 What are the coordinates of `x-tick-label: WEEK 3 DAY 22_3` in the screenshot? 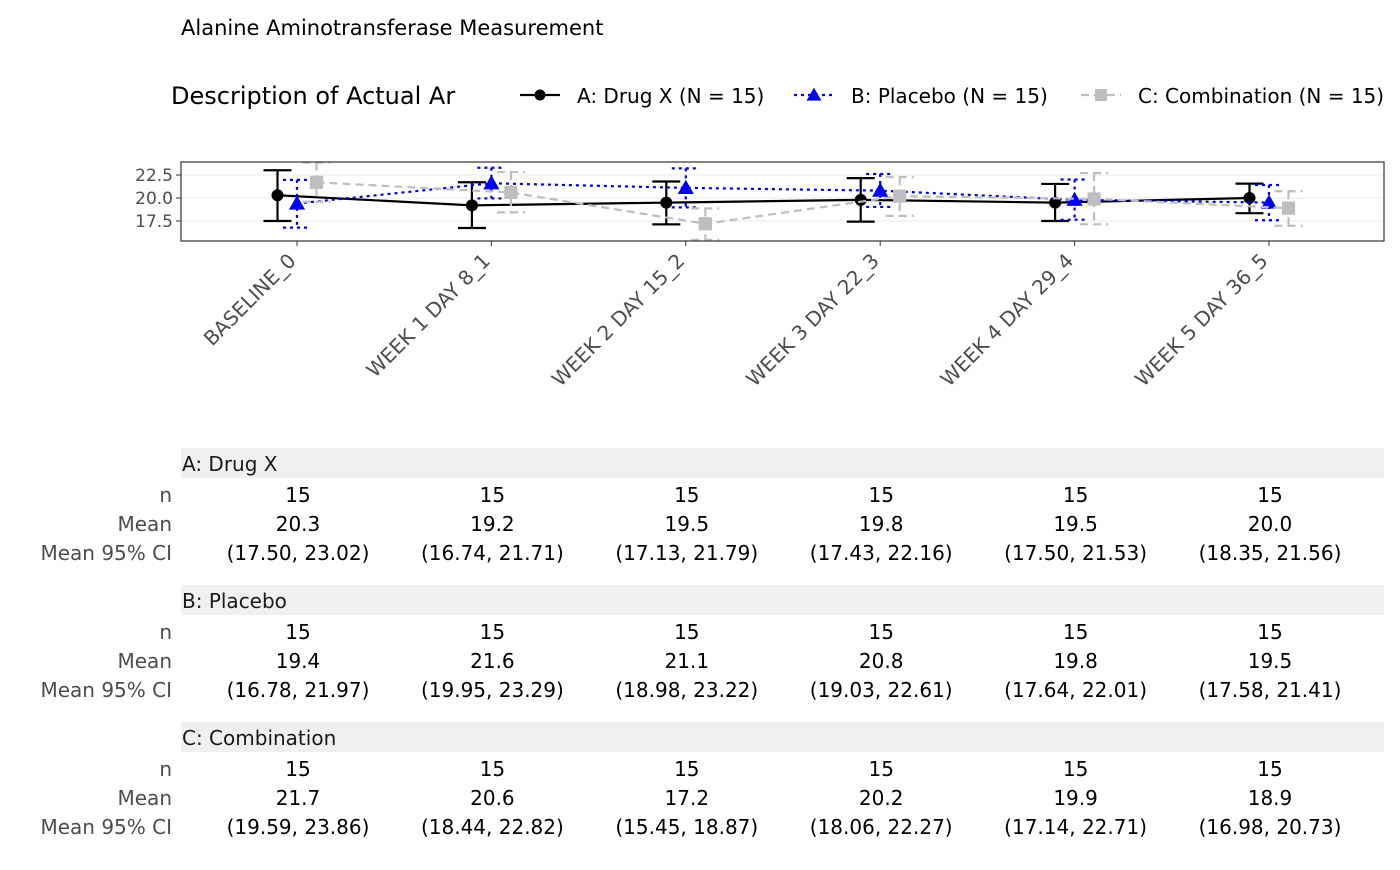 It's located at (812, 320).